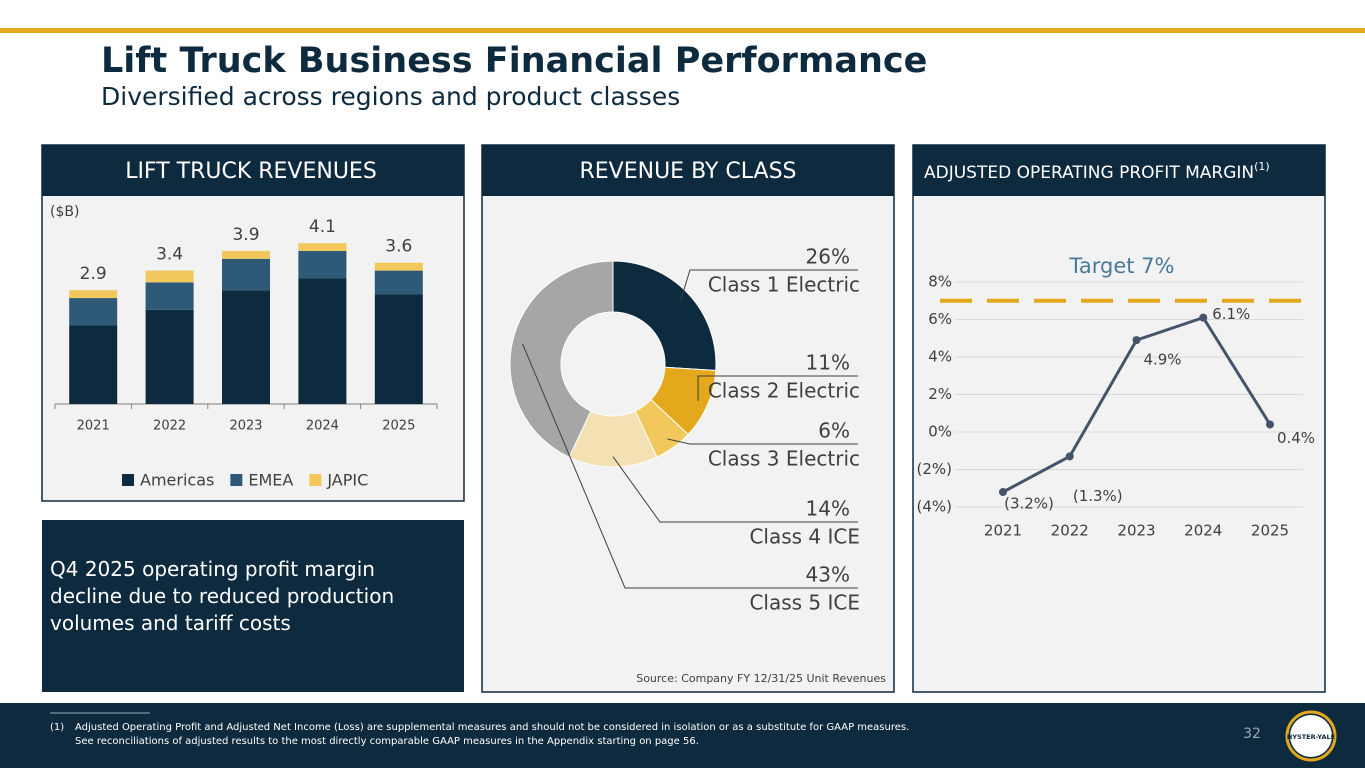  What do you see at coordinates (828, 257) in the screenshot?
I see `slice-value-label: 26%` at bounding box center [828, 257].